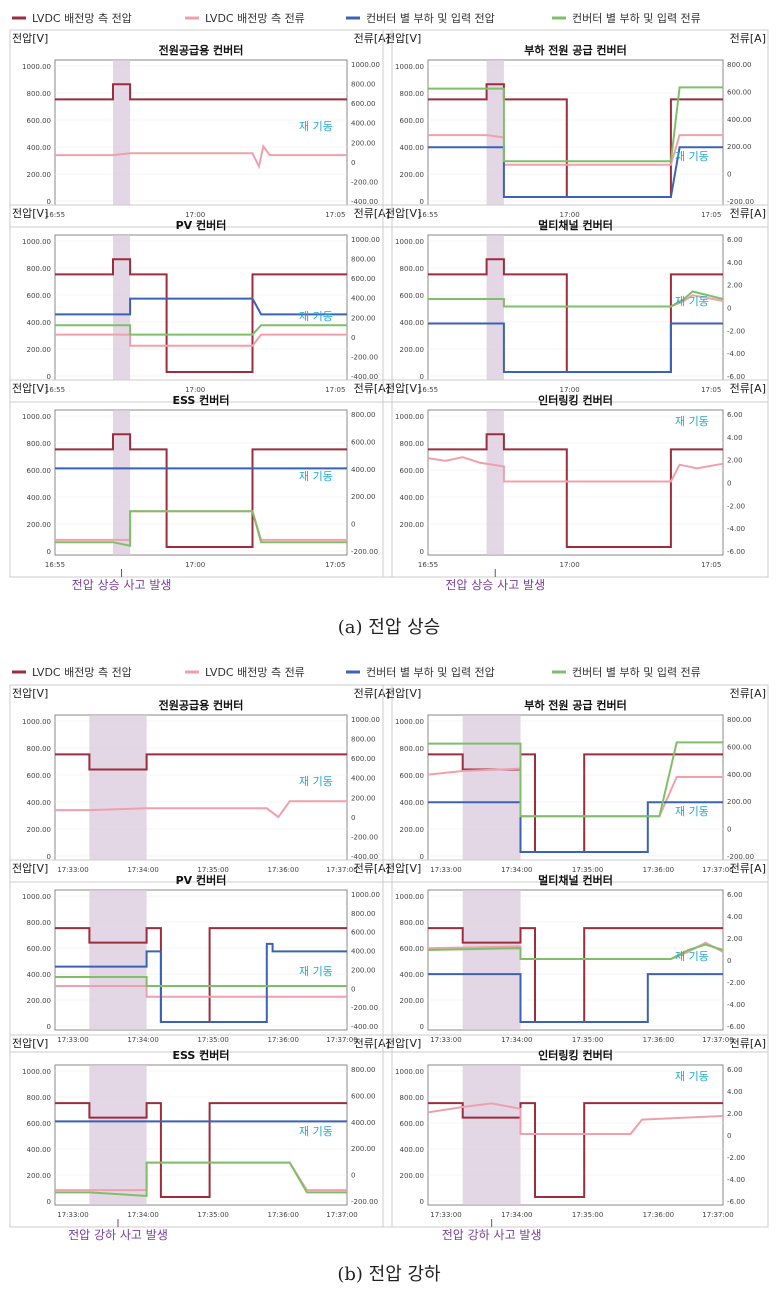  Describe the element at coordinates (82, 672) in the screenshot. I see `legend-label: LVDC 배전망 측 전압` at that location.